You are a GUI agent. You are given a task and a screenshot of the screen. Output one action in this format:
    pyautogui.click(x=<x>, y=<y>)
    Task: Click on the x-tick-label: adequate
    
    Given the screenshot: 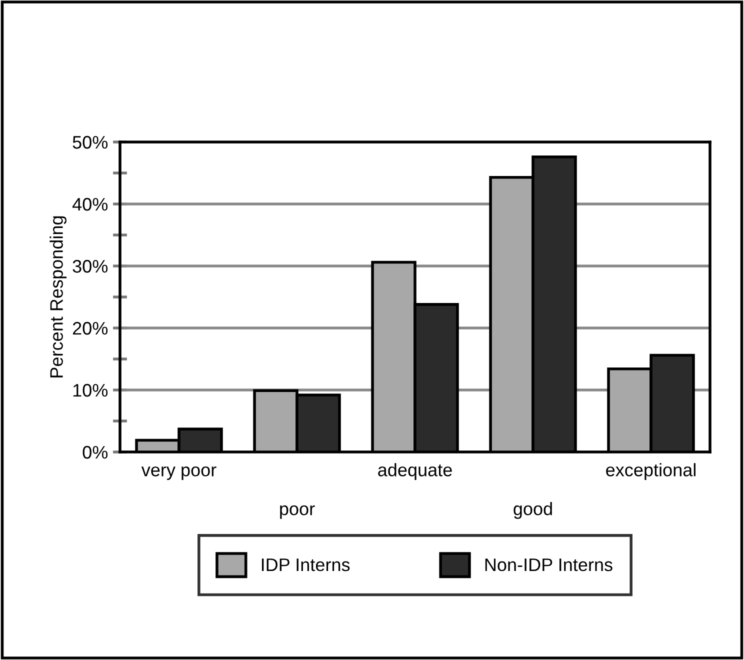 What is the action you would take?
    pyautogui.click(x=415, y=471)
    